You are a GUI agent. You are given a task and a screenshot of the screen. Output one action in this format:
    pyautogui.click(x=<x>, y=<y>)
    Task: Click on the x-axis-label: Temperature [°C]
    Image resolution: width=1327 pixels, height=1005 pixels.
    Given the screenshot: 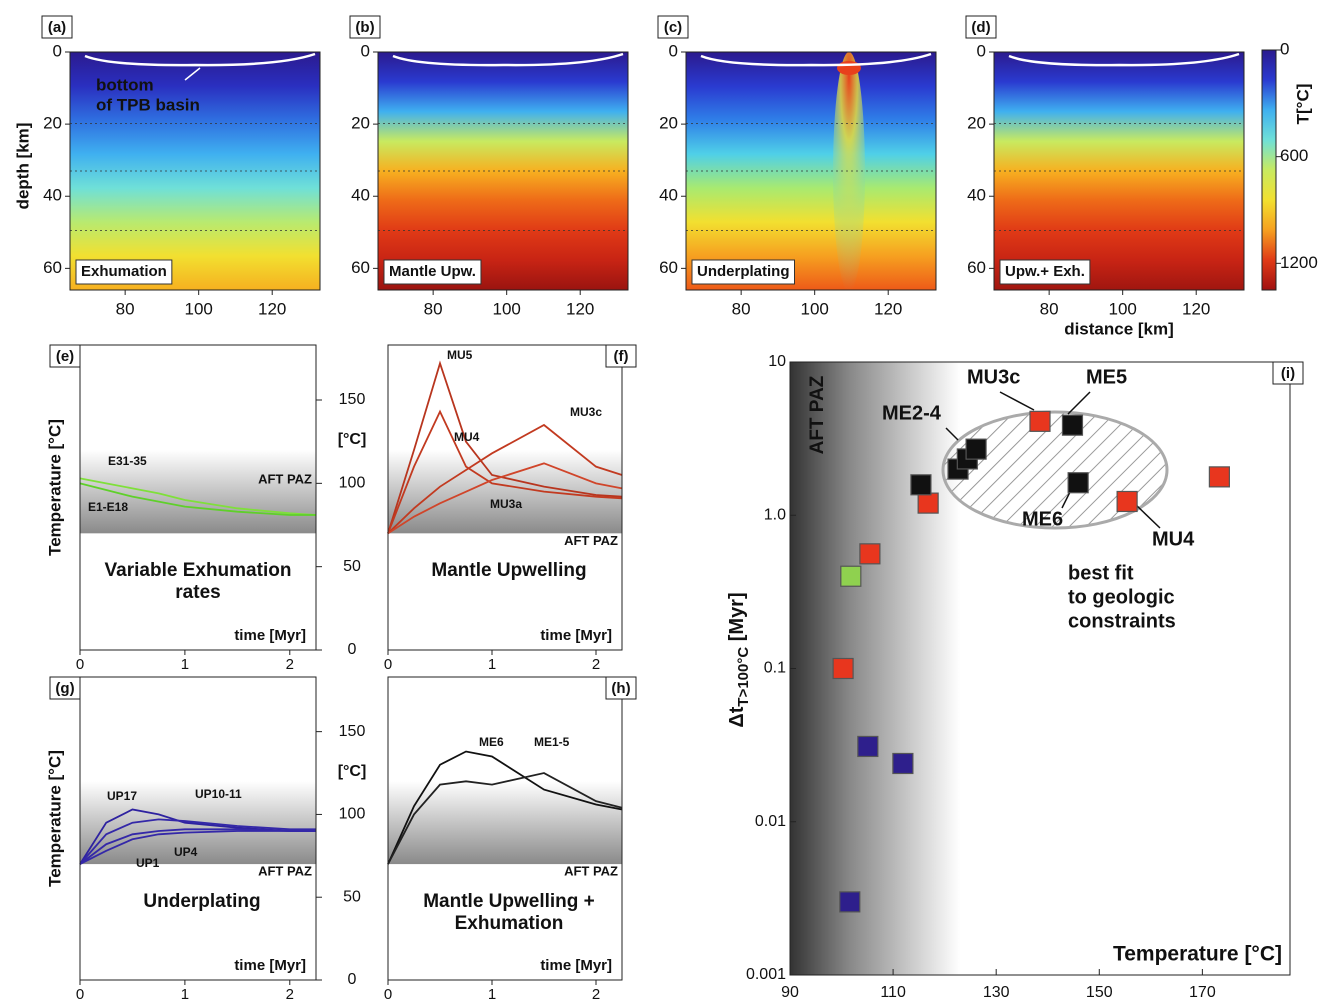 What is the action you would take?
    pyautogui.click(x=1197, y=954)
    